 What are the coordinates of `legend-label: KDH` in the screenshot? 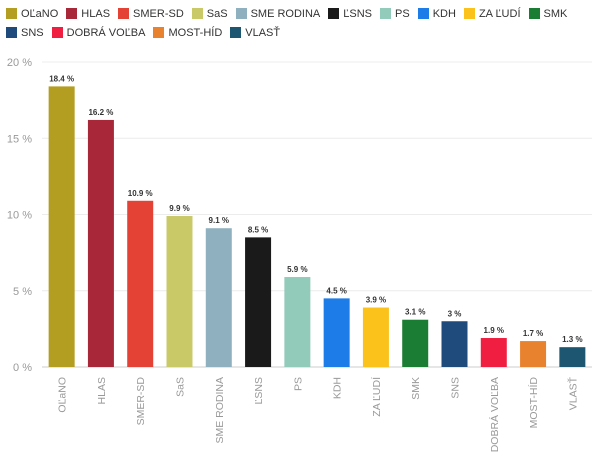 It's located at (444, 13).